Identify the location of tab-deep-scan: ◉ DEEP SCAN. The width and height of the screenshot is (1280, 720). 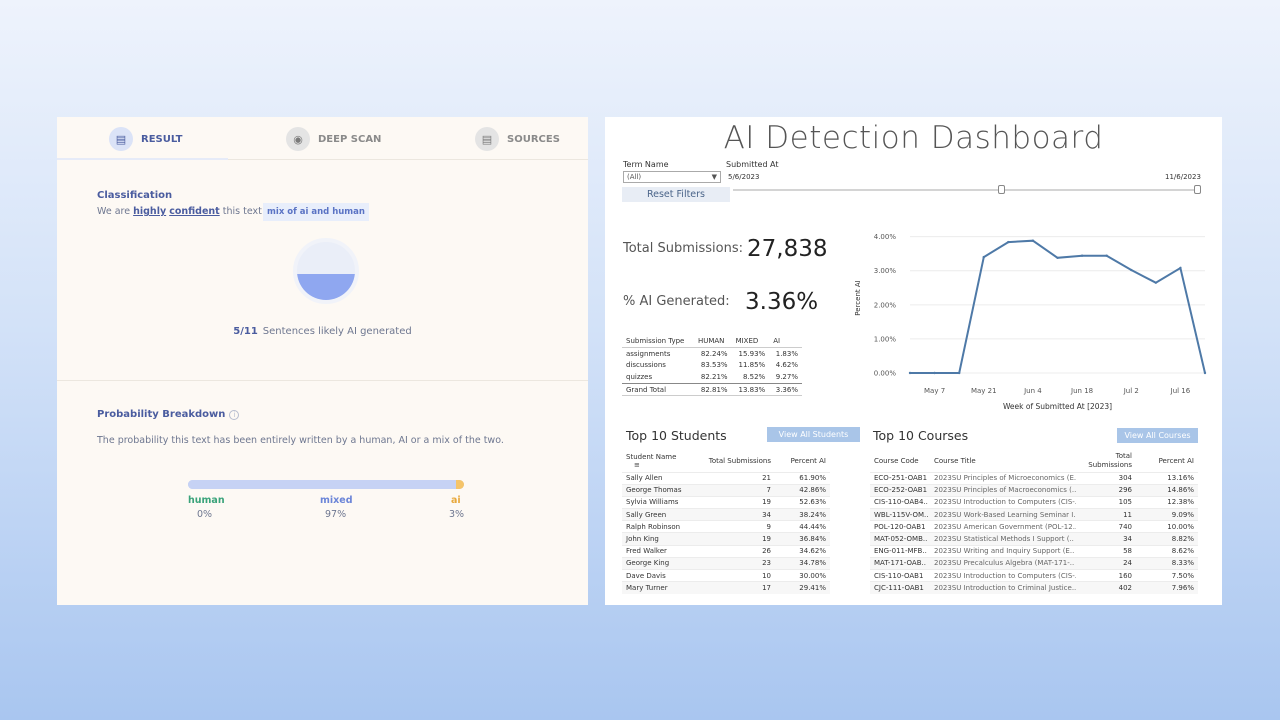
(333, 139).